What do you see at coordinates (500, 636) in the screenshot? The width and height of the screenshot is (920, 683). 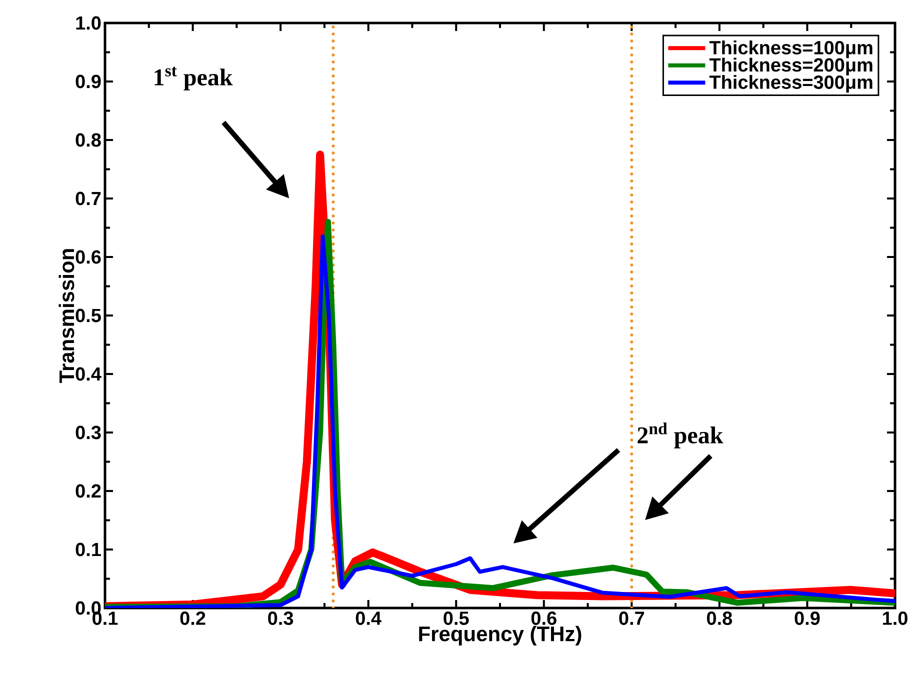 I see `x-axis-title: Frequency (THz)` at bounding box center [500, 636].